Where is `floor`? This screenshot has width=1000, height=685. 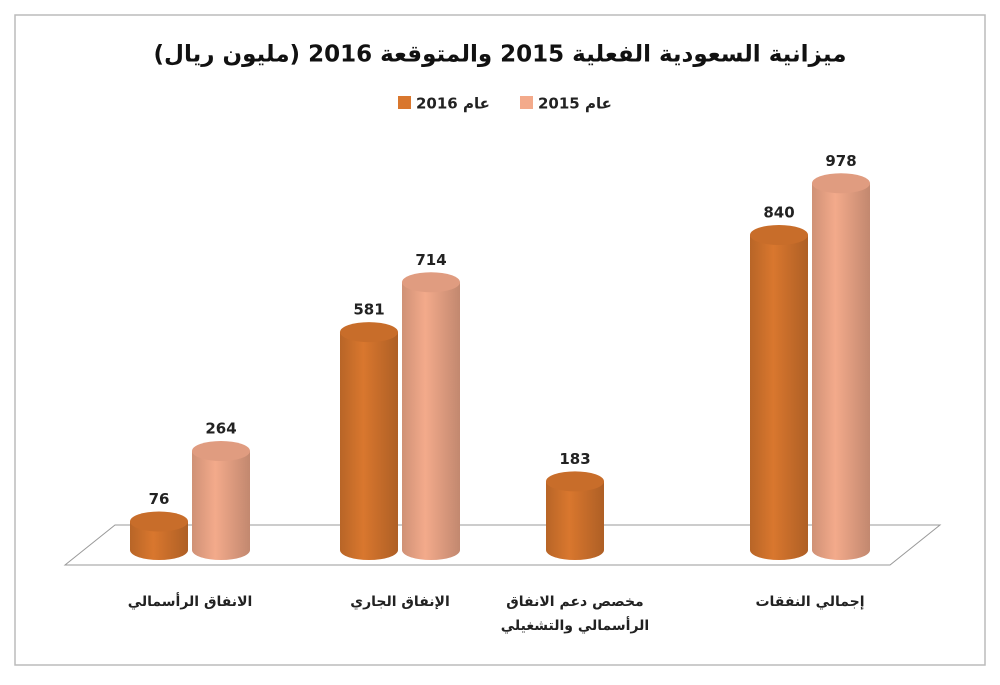 floor is located at coordinates (502, 545).